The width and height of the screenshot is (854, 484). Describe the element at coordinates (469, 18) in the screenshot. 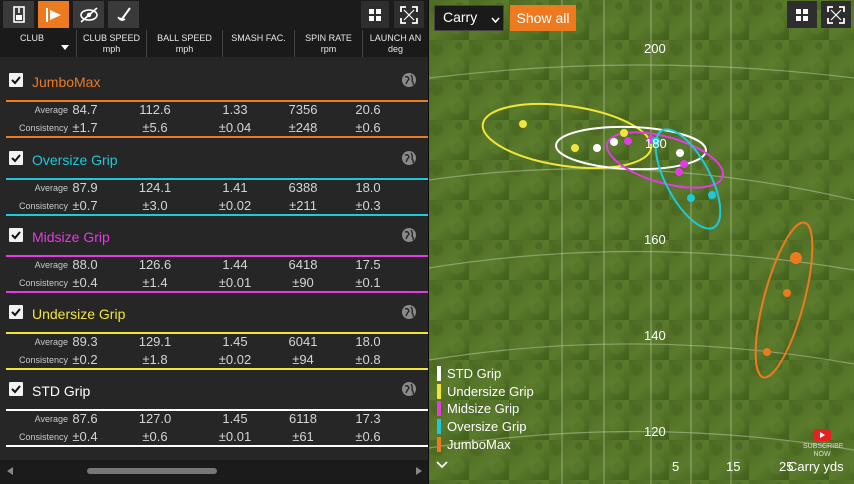

I see `metric-select: Carry` at that location.